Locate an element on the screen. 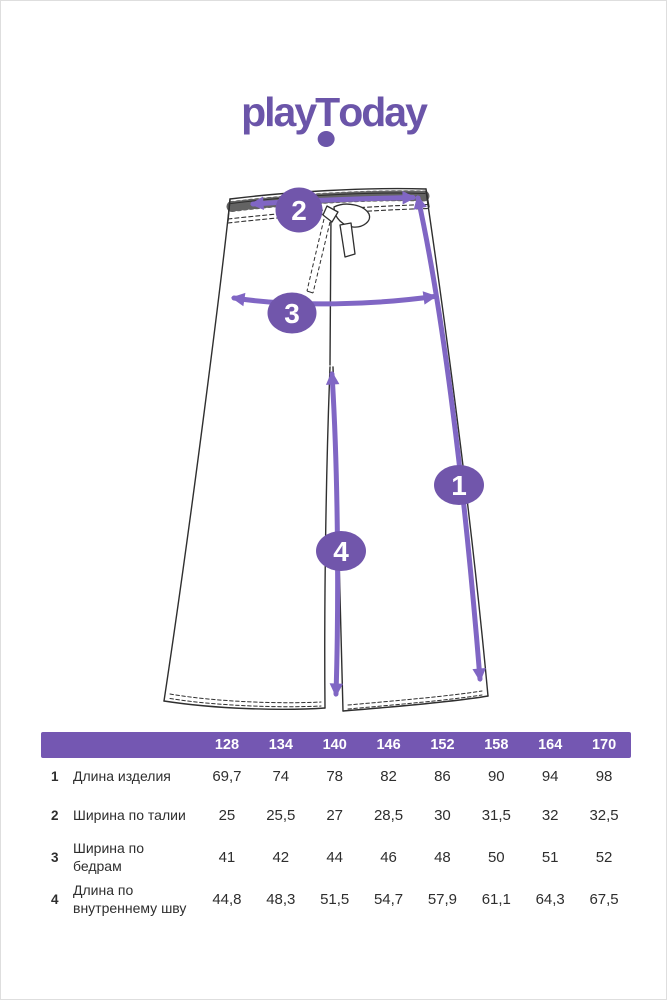  cell-value: 27 is located at coordinates (335, 815).